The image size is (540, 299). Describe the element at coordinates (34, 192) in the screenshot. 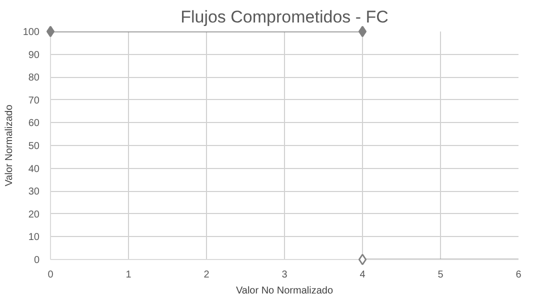

I see `y-tick-label: 30` at that location.